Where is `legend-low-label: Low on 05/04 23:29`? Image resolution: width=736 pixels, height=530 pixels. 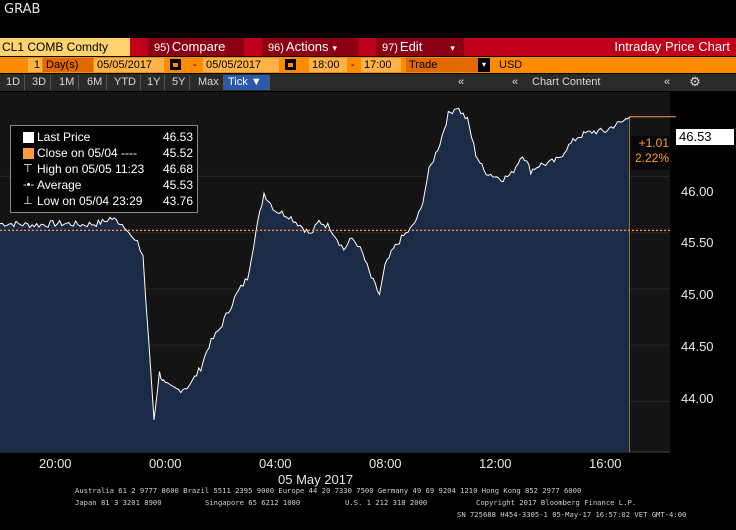 legend-low-label: Low on 05/04 23:29 is located at coordinates (90, 201).